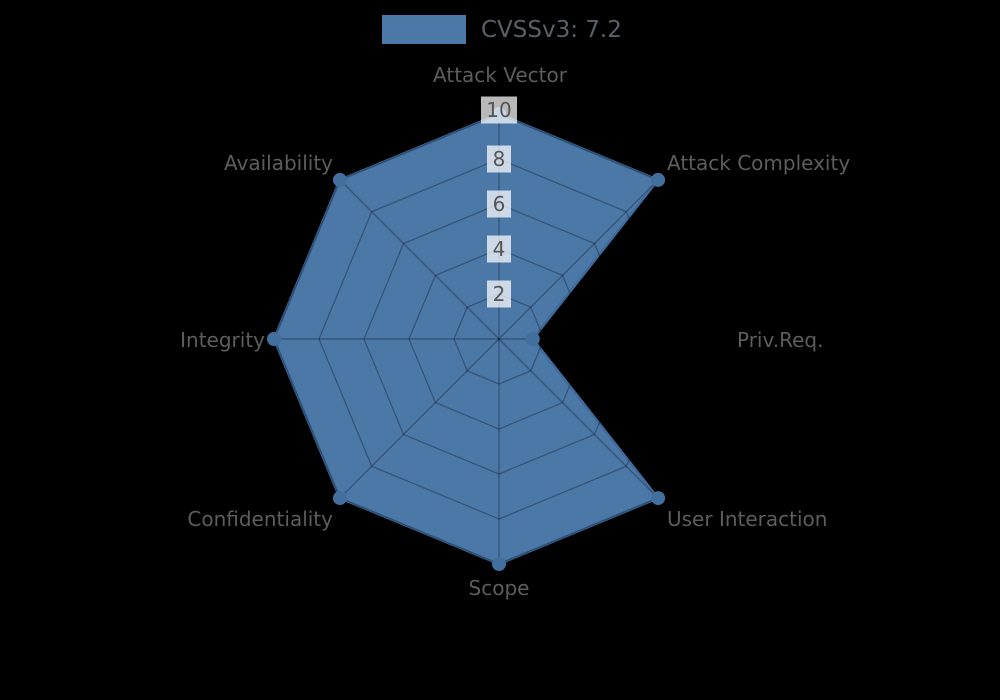 The height and width of the screenshot is (700, 1000). What do you see at coordinates (499, 588) in the screenshot?
I see `axis-label-scope: Scope` at bounding box center [499, 588].